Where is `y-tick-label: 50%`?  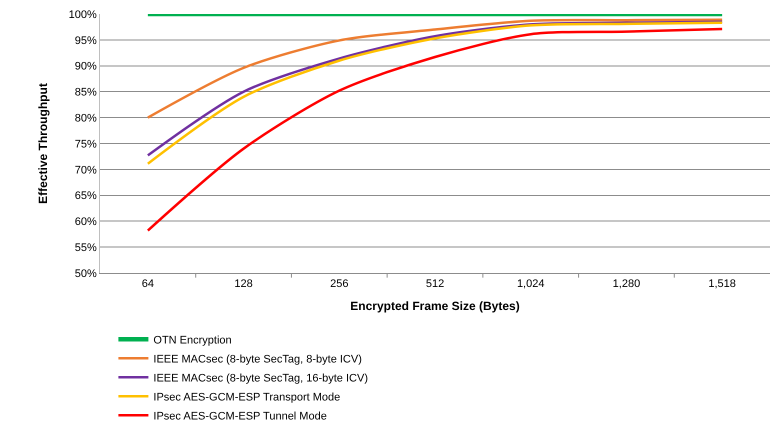
y-tick-label: 50% is located at coordinates (86, 274).